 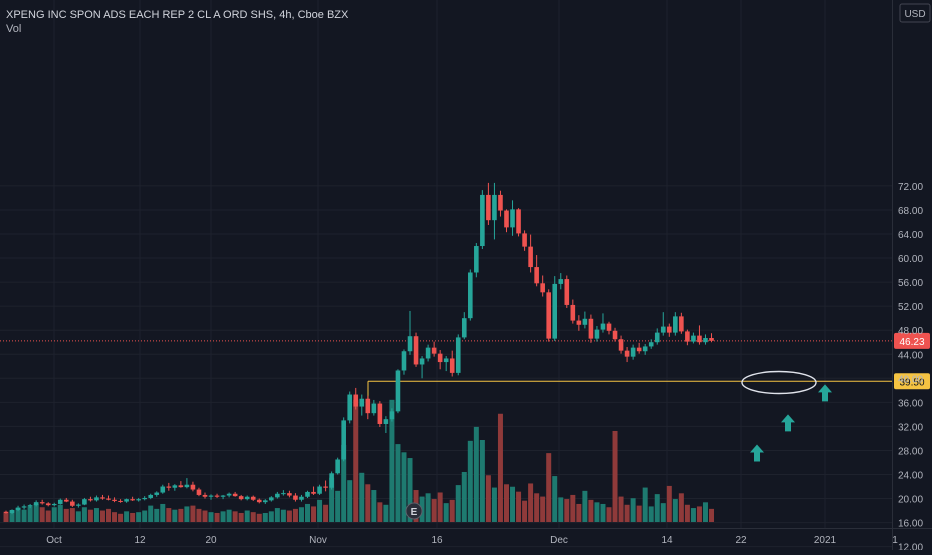 I want to click on current-price-badge, so click(x=912, y=340).